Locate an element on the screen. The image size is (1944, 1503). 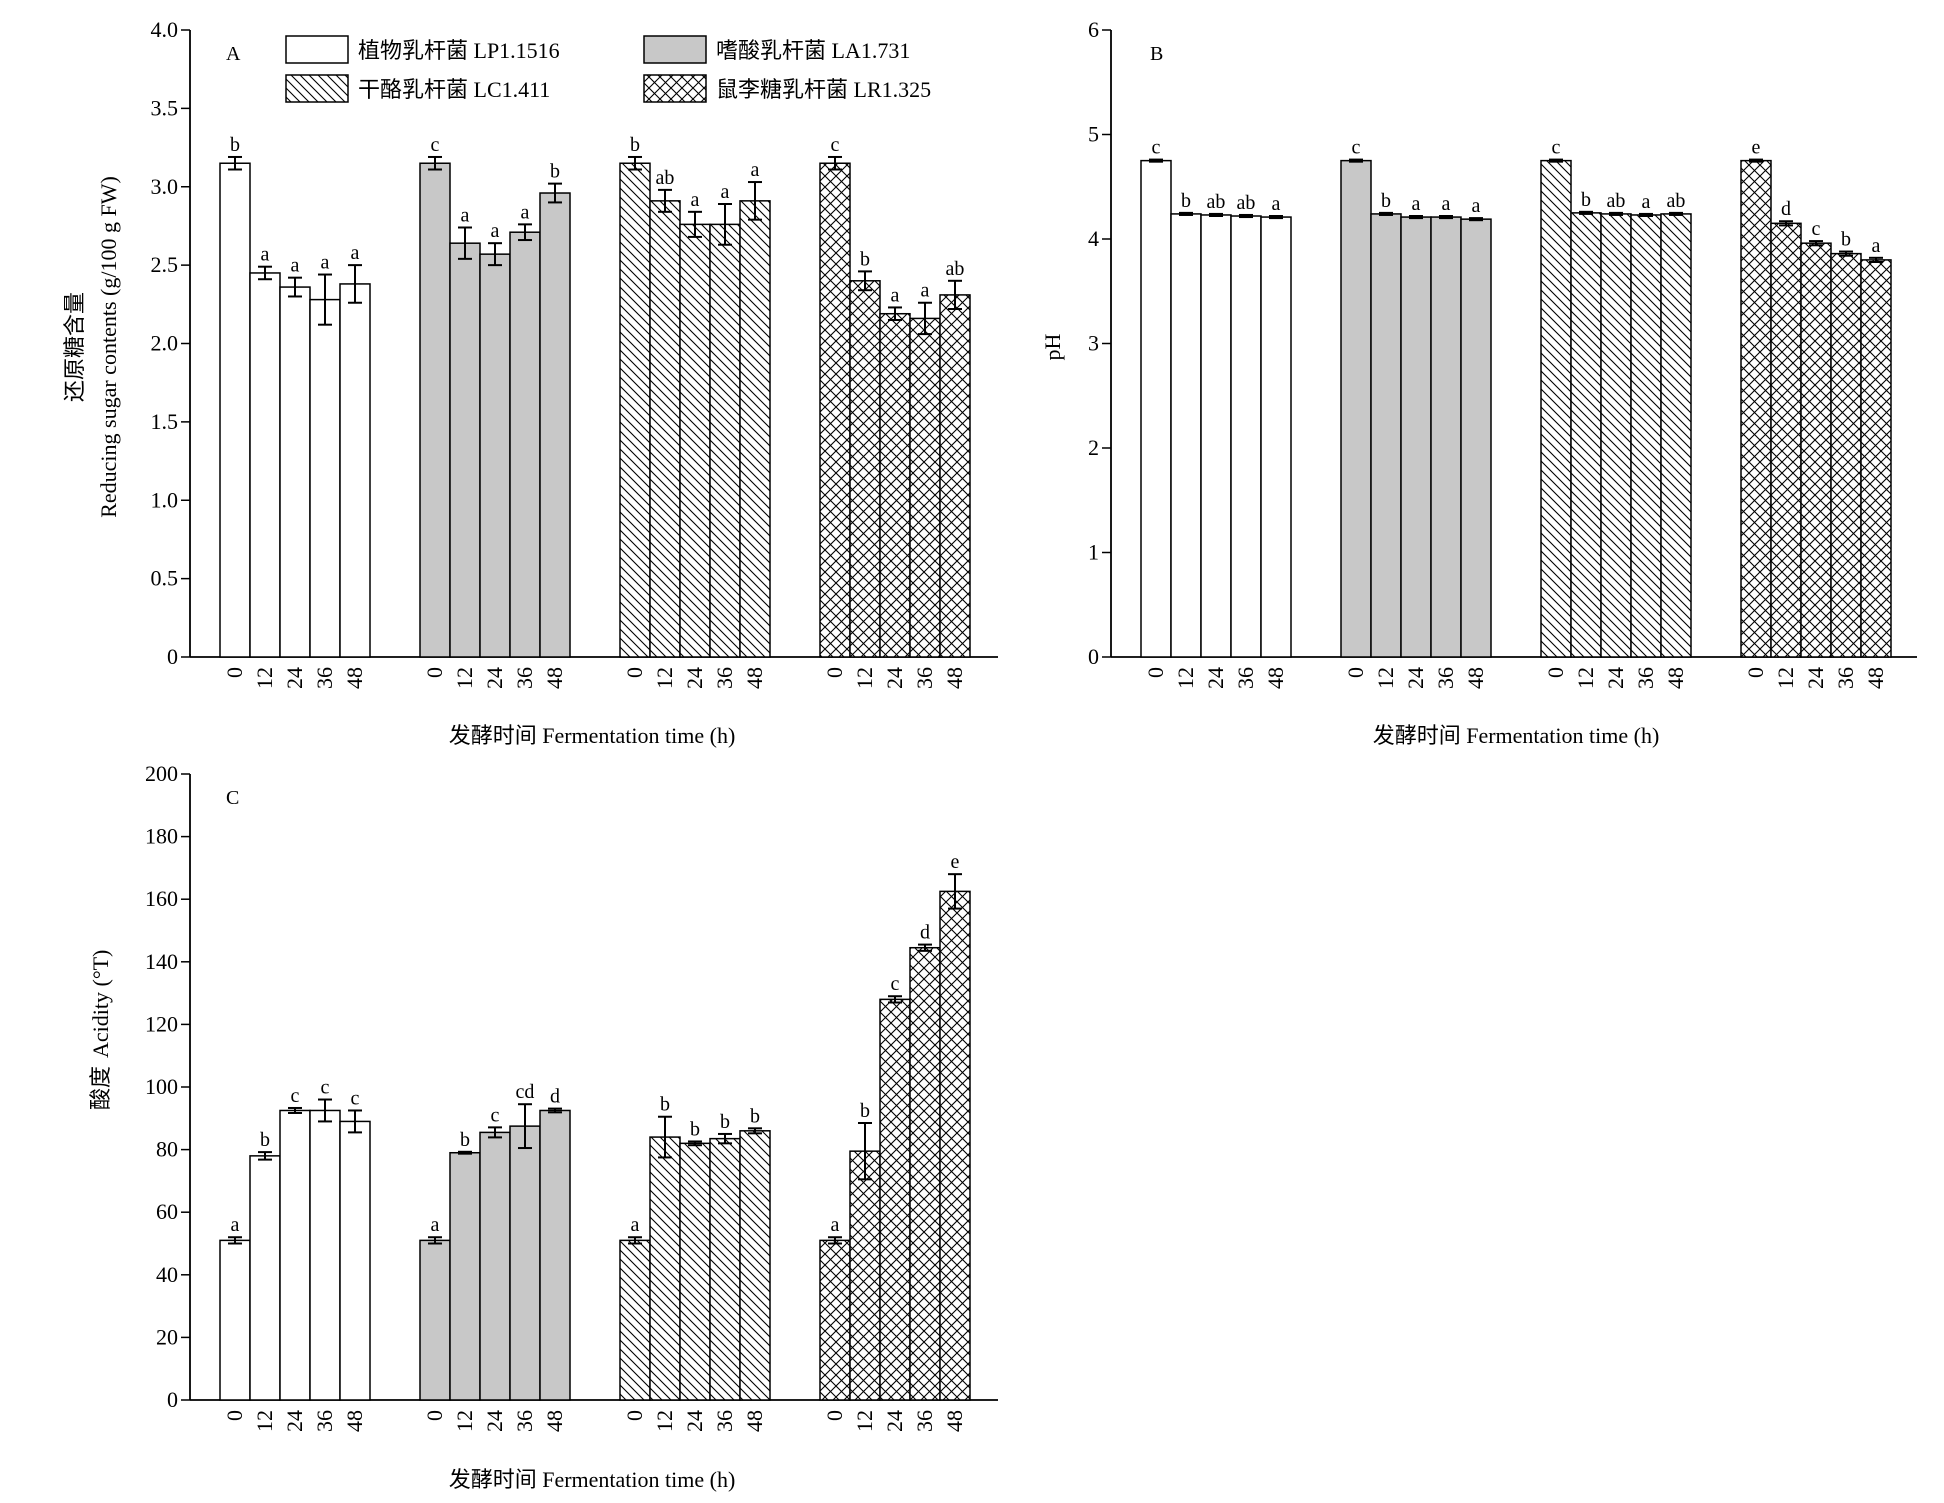
legend-swatch-lc is located at coordinates (317, 88).